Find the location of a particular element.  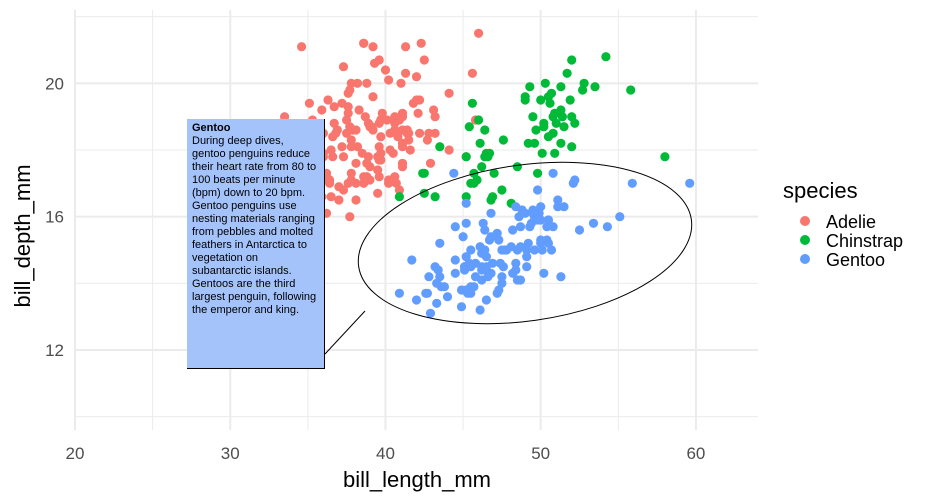

annotation-ellipse is located at coordinates (525, 243).